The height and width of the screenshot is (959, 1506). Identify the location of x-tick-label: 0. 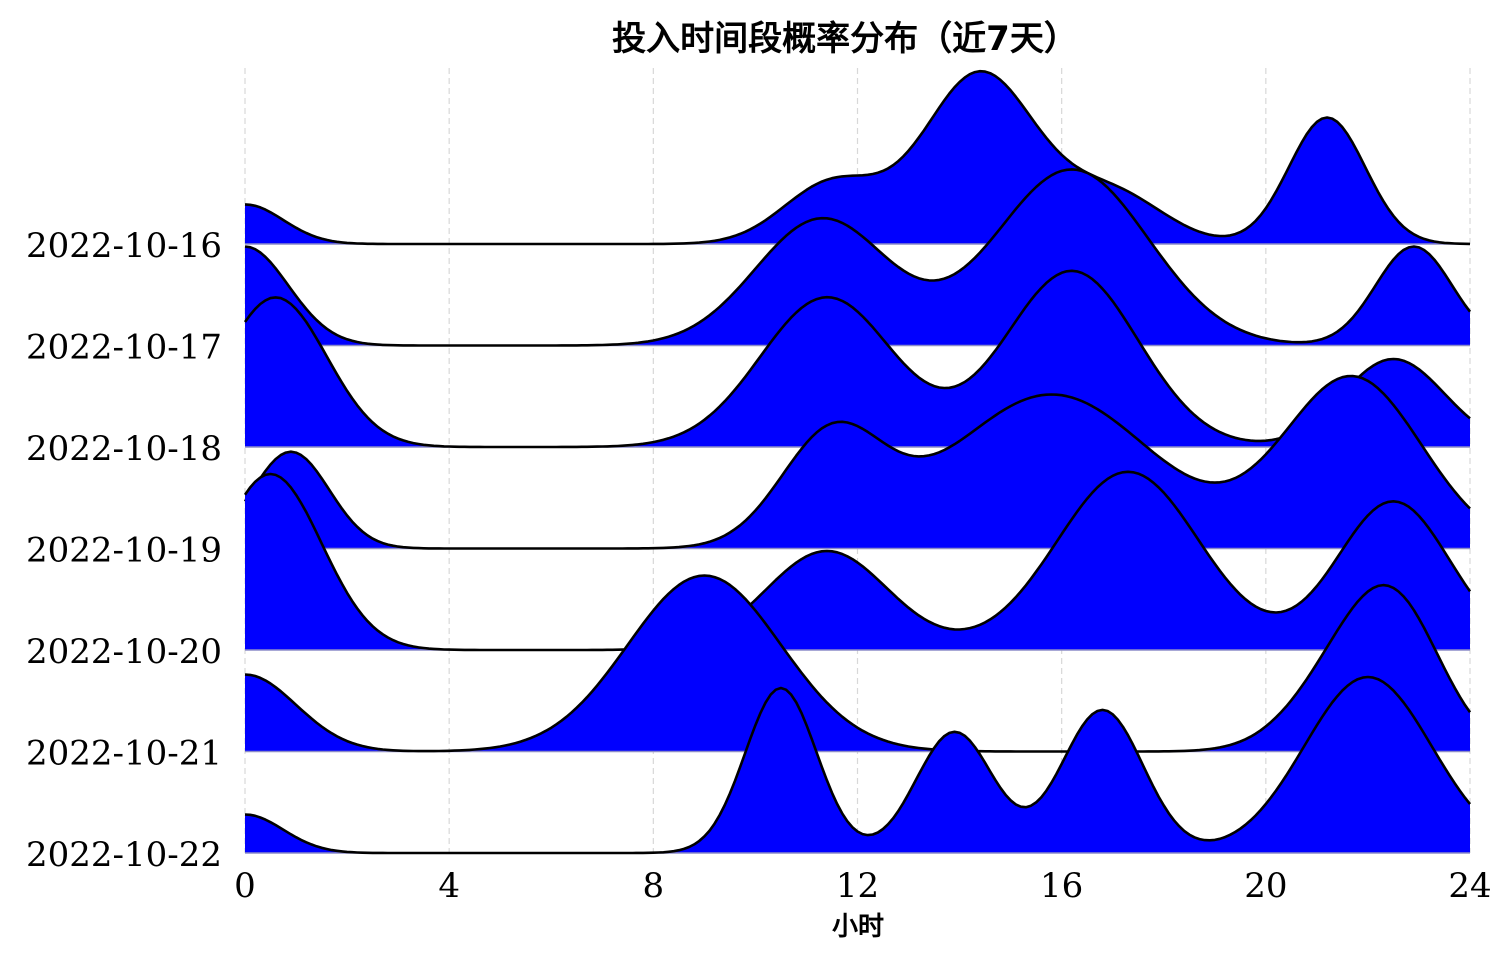
(245, 886).